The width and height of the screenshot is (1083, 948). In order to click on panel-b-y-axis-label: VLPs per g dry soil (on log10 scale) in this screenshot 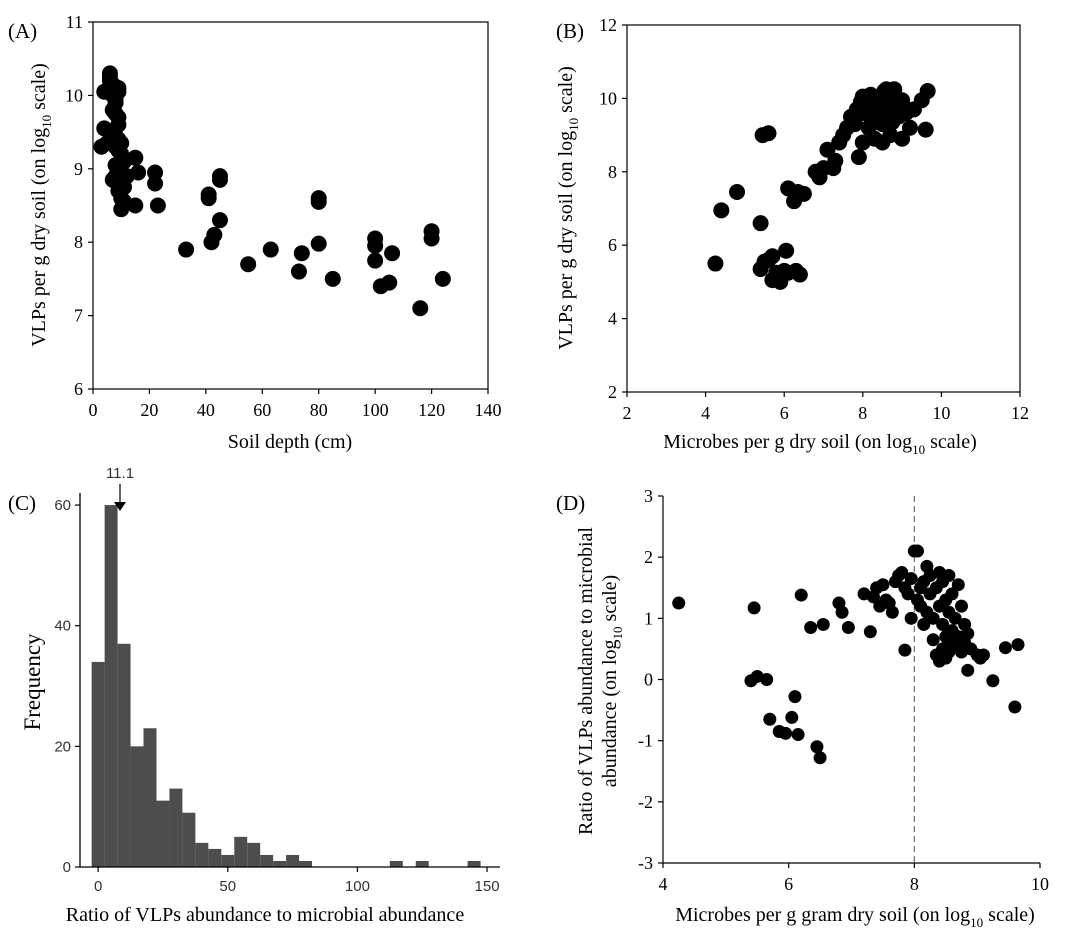, I will do `click(568, 208)`.